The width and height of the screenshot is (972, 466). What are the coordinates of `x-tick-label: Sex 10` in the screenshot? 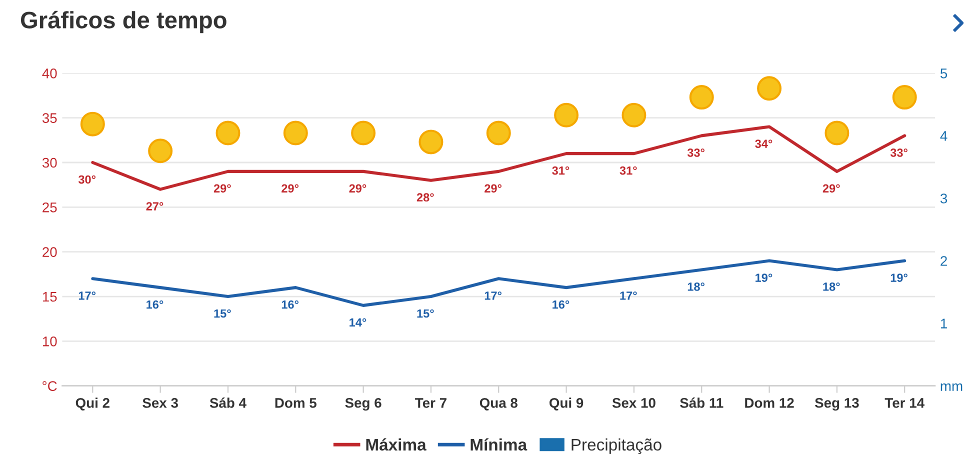 It's located at (634, 403).